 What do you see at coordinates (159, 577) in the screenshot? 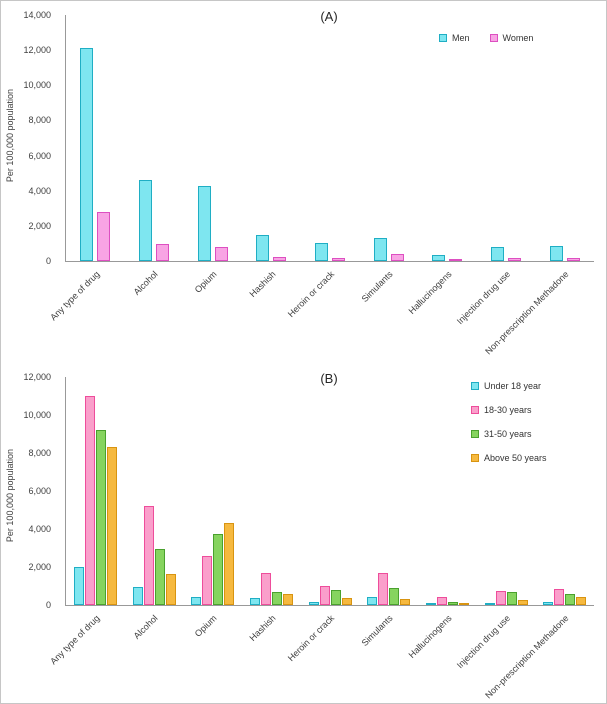
I see `bar-31-50-years-alcohol` at bounding box center [159, 577].